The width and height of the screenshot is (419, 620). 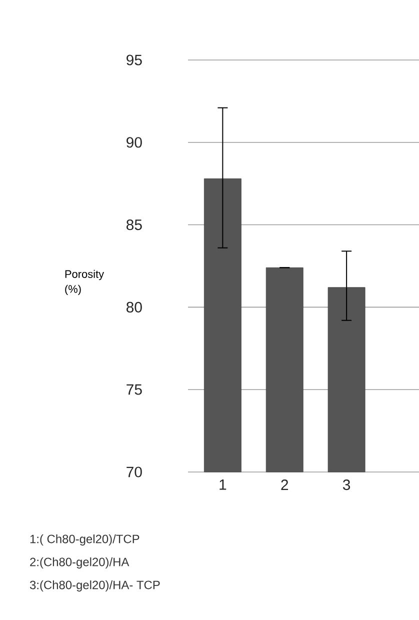 I want to click on y-tick-label: 80, so click(x=134, y=307).